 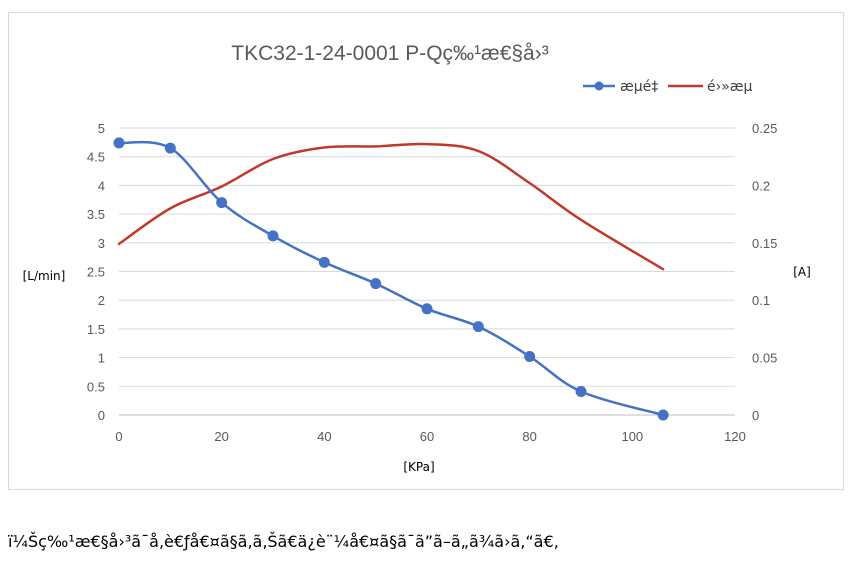 What do you see at coordinates (101, 243) in the screenshot?
I see `y-left-tick-label: 3` at bounding box center [101, 243].